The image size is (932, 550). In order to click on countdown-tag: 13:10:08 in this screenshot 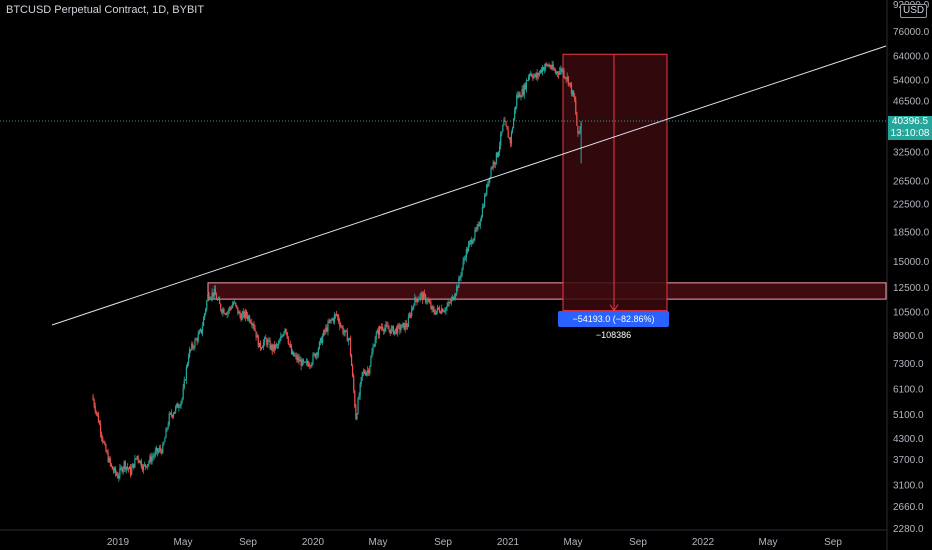, I will do `click(910, 134)`.